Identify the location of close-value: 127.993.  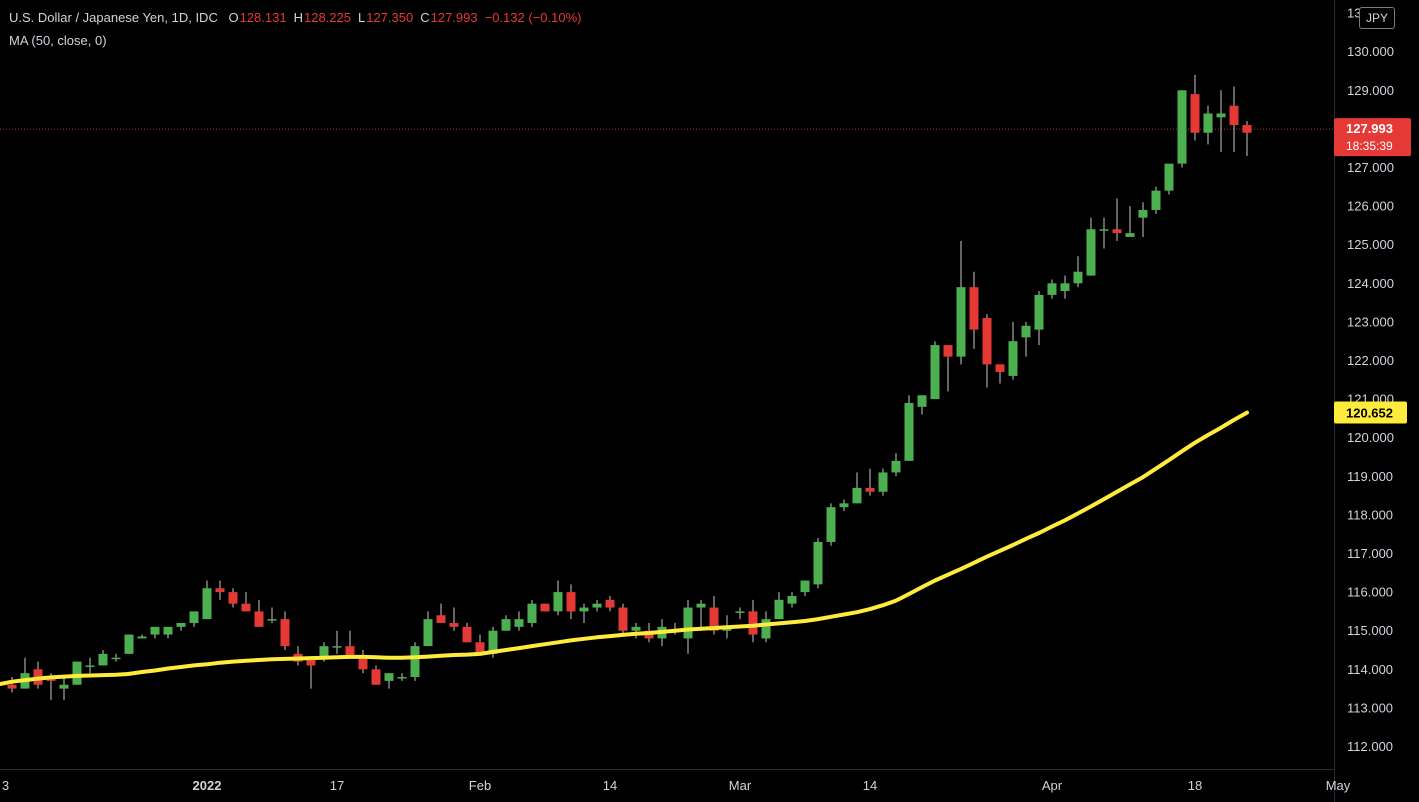
(454, 17).